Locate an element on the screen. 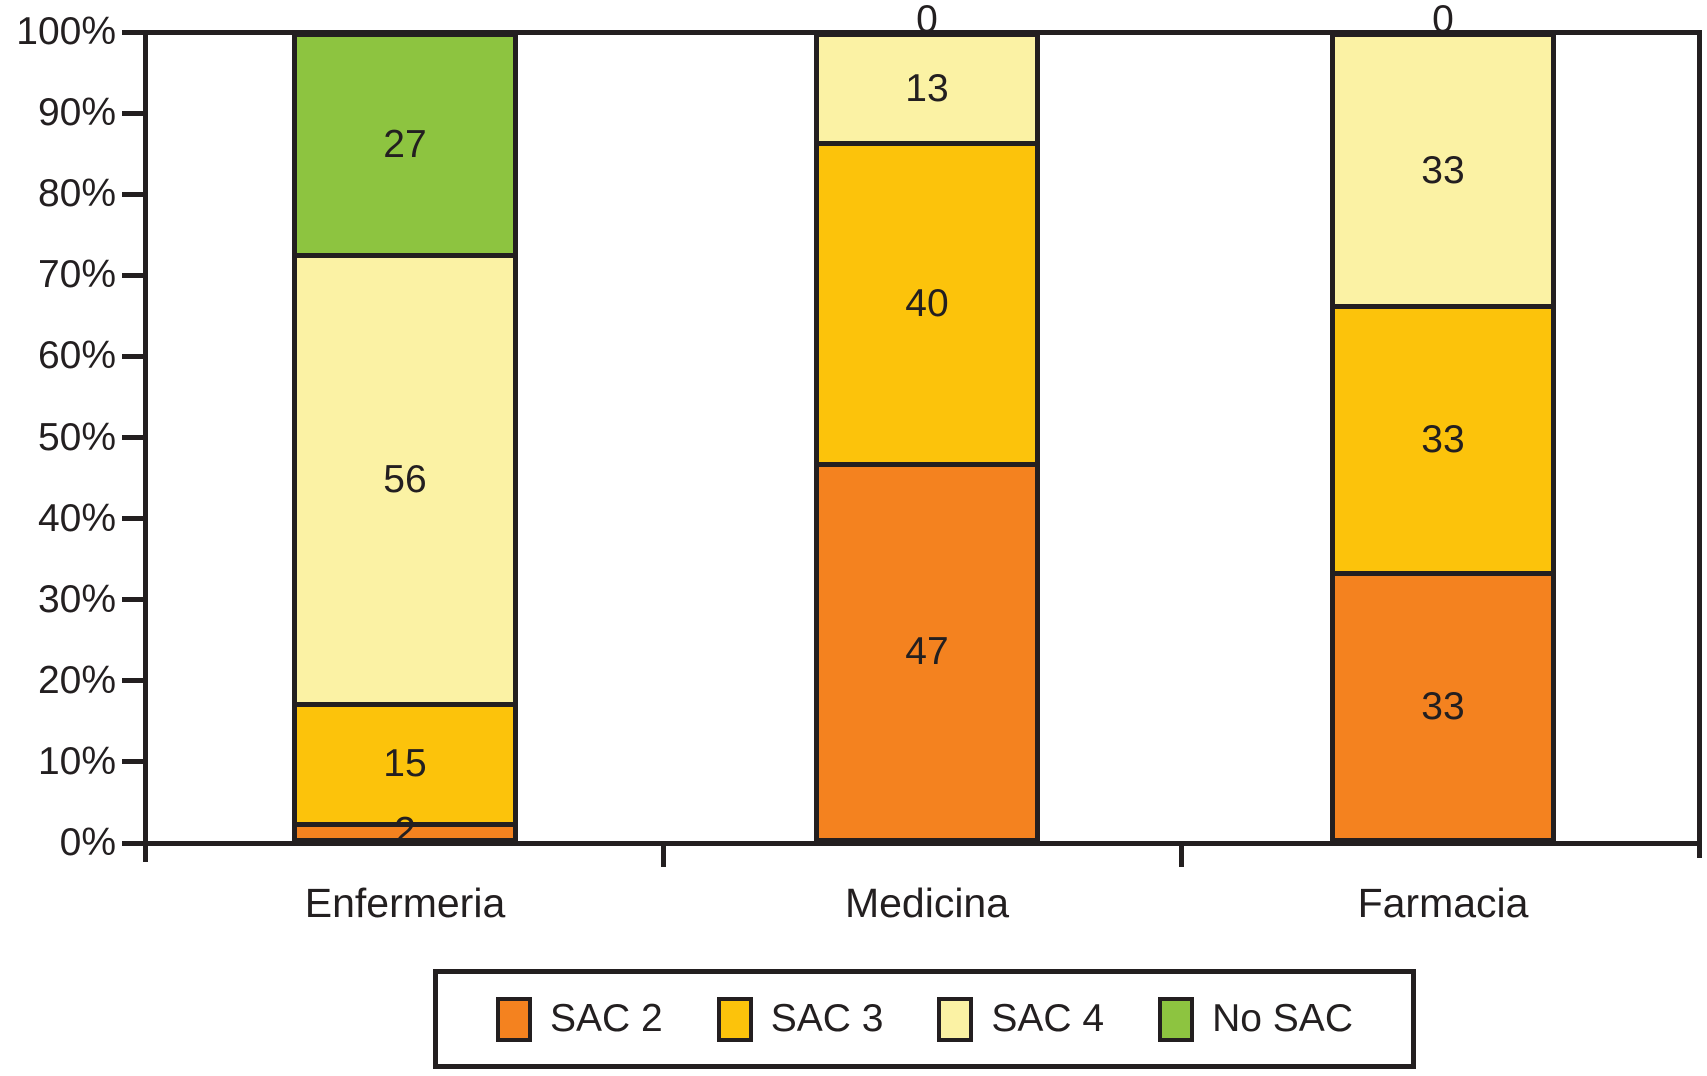 The image size is (1707, 1076). y-axis-tick-label: 90% is located at coordinates (76, 113).